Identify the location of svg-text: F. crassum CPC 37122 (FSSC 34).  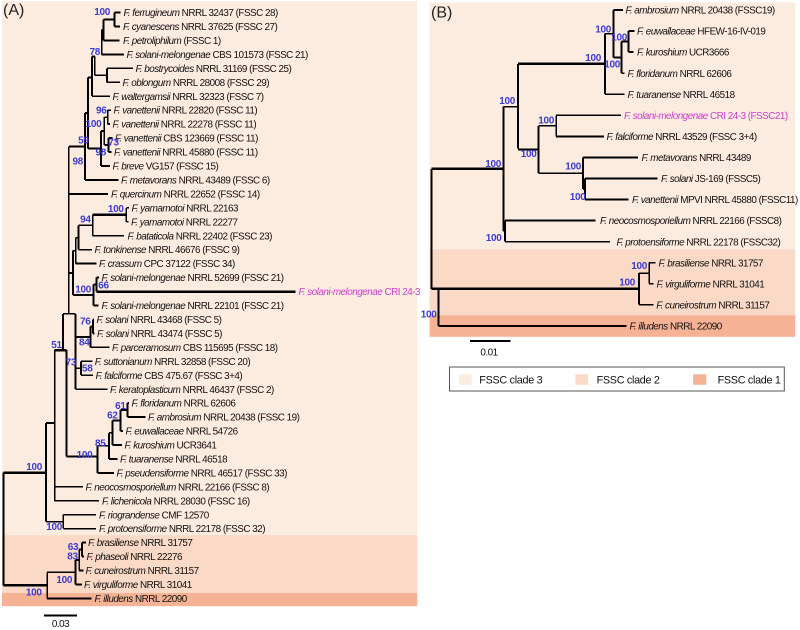
(167, 264).